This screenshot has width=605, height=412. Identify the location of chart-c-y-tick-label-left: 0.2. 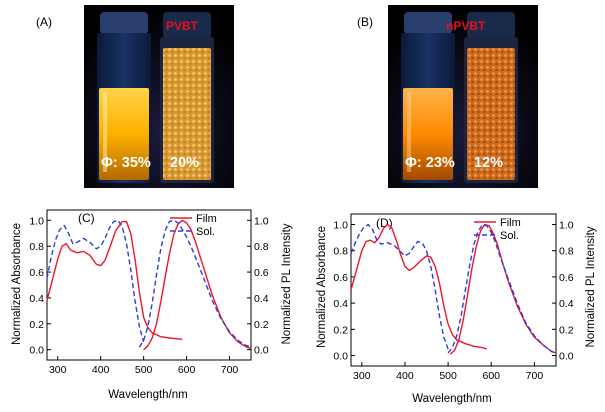
(36, 325).